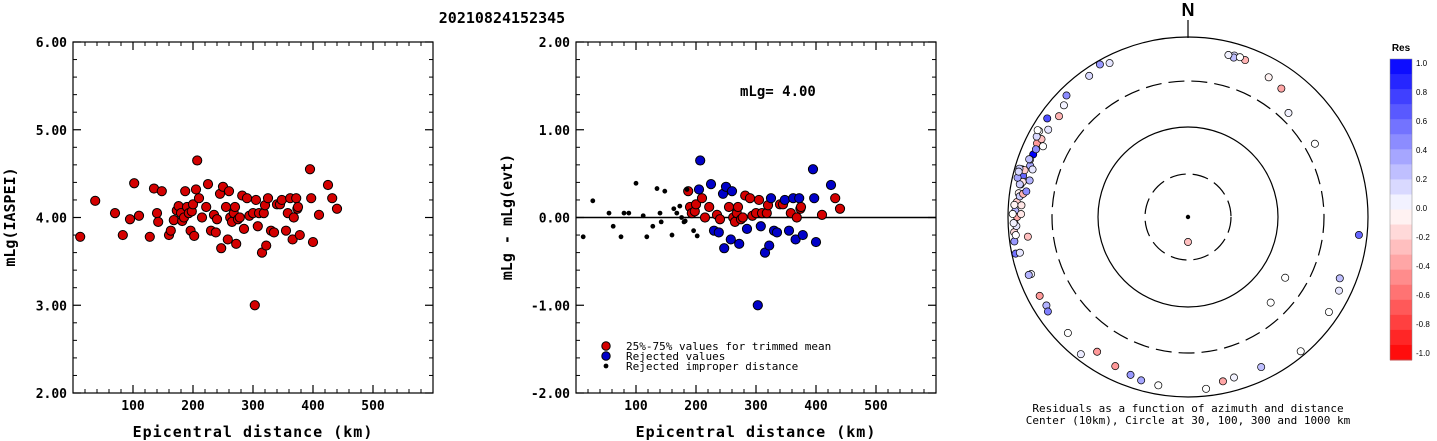  Describe the element at coordinates (606, 356) in the screenshot. I see `legend-marker` at that location.